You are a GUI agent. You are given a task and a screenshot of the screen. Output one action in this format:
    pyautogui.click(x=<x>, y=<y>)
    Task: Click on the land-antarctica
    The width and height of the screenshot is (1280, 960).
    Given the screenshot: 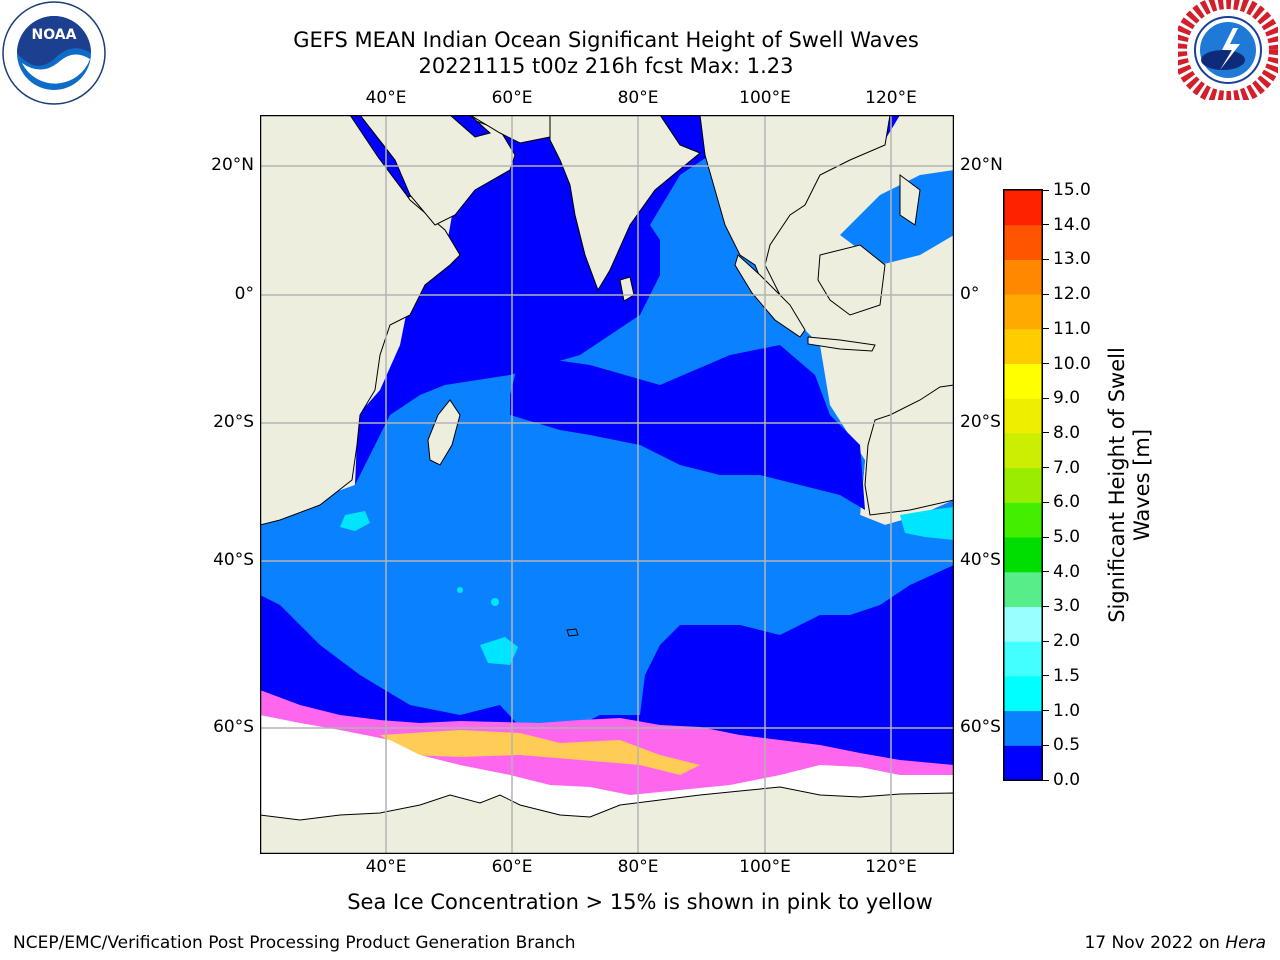 What is the action you would take?
    pyautogui.click(x=607, y=820)
    